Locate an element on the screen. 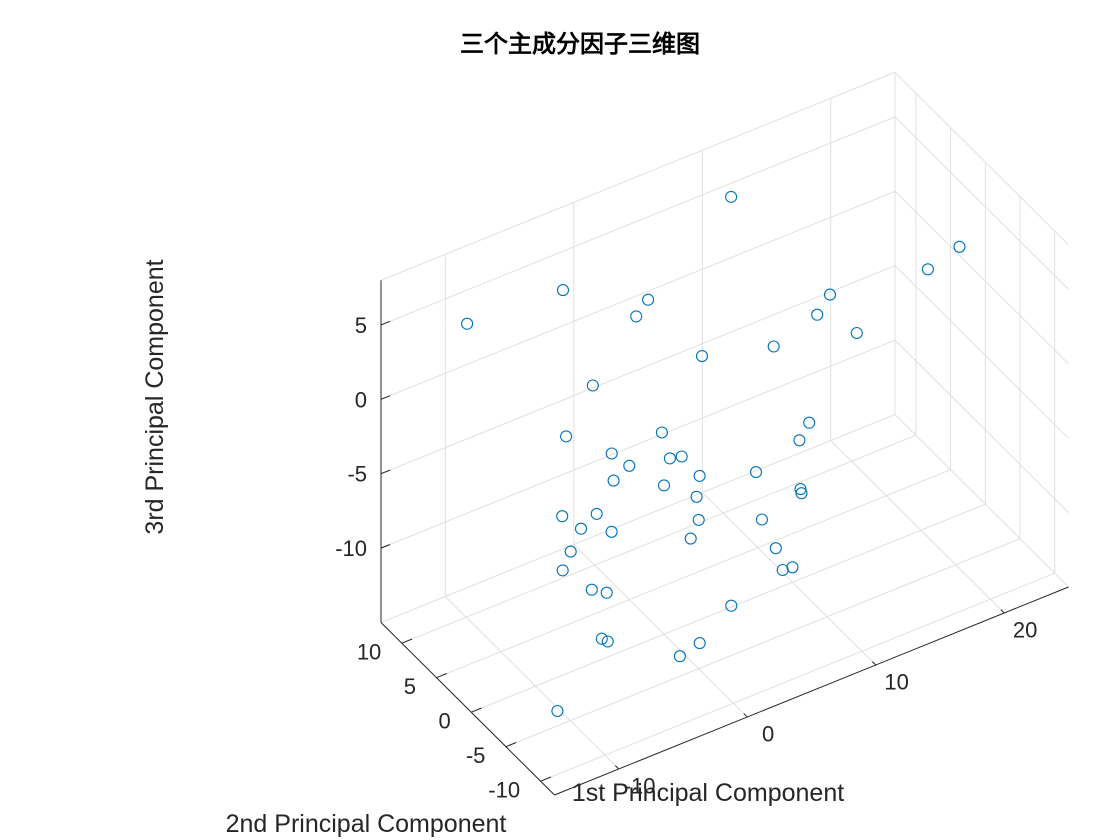 Image resolution: width=1120 pixels, height=840 pixels. wall-edge is located at coordinates (638, 176).